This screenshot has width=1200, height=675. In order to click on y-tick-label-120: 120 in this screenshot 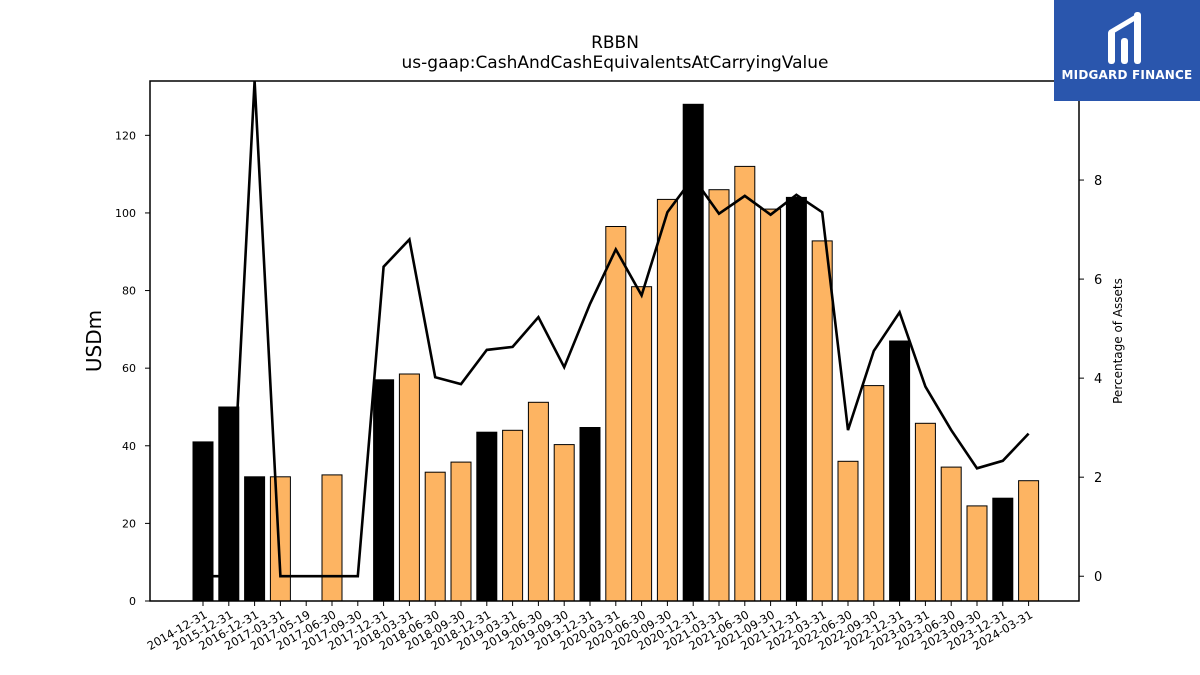, I will do `click(125, 135)`.